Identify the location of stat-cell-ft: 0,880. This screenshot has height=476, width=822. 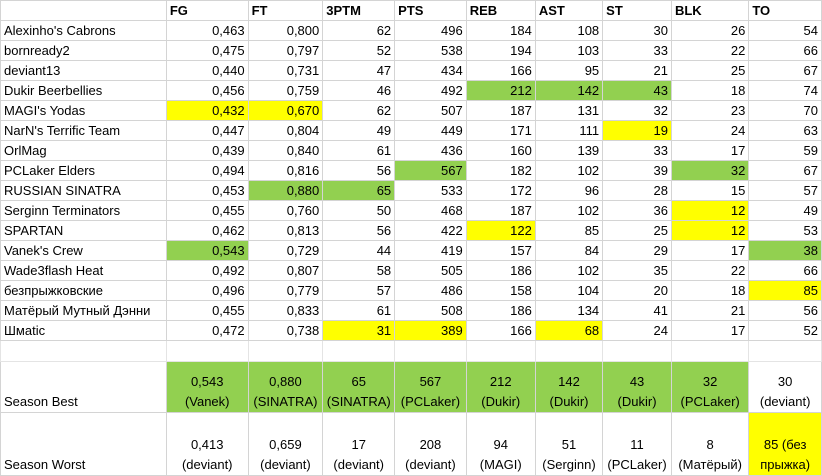
(285, 190).